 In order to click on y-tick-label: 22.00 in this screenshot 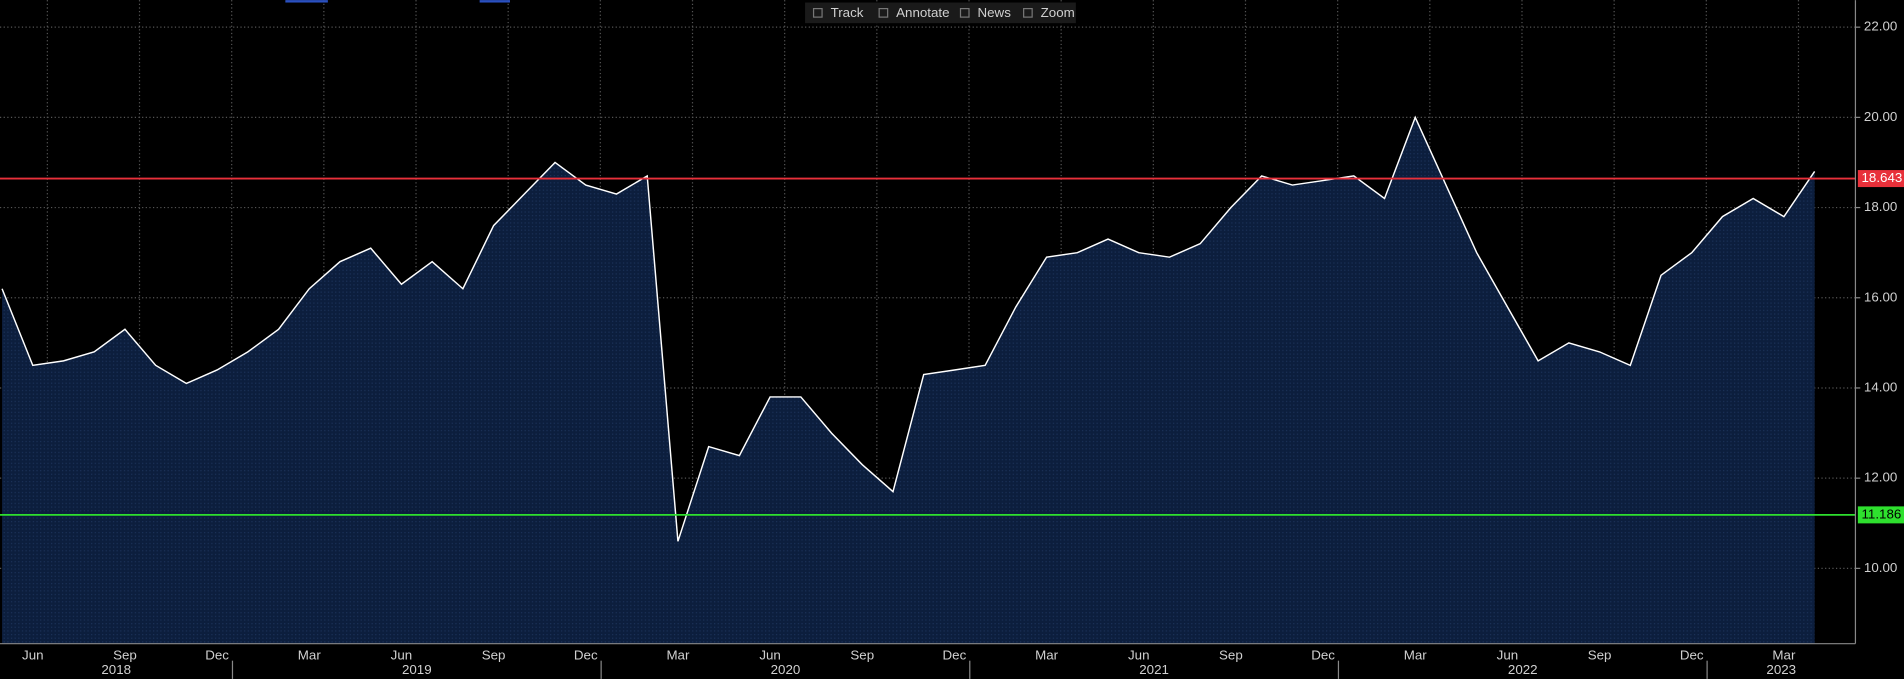, I will do `click(1880, 26)`.